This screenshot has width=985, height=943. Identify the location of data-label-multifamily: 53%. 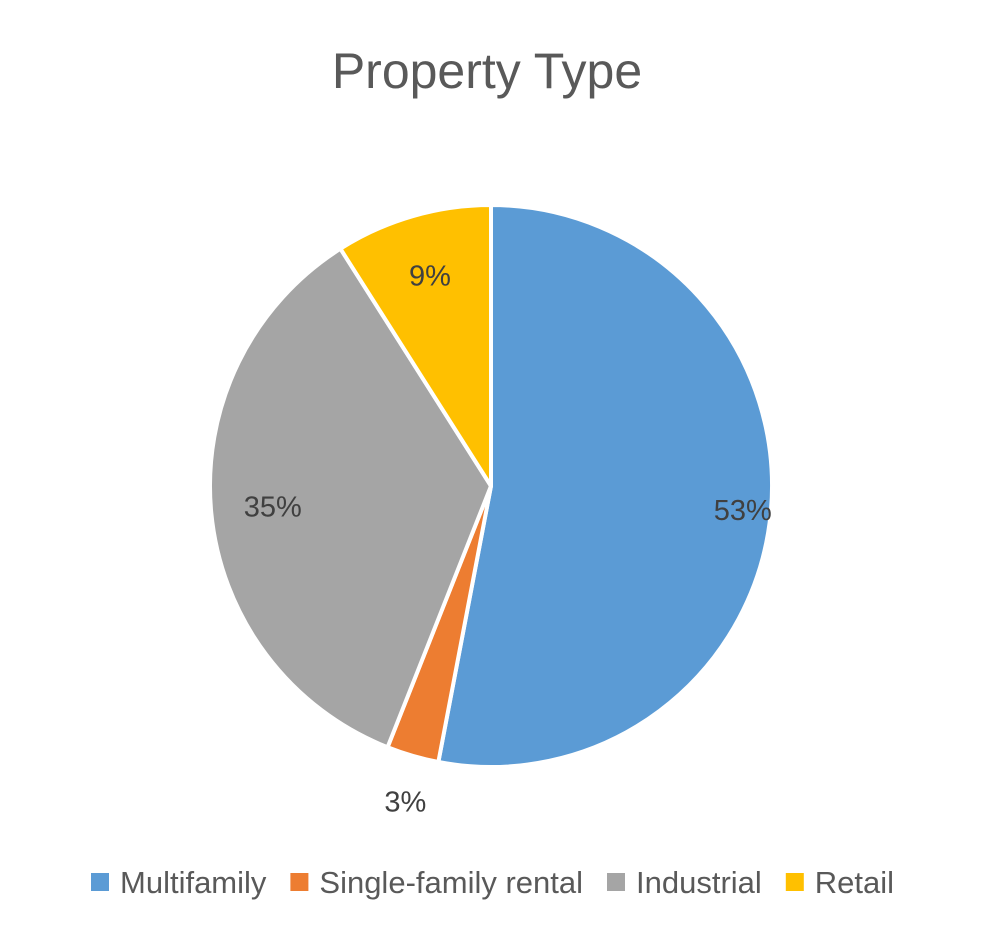
(743, 511).